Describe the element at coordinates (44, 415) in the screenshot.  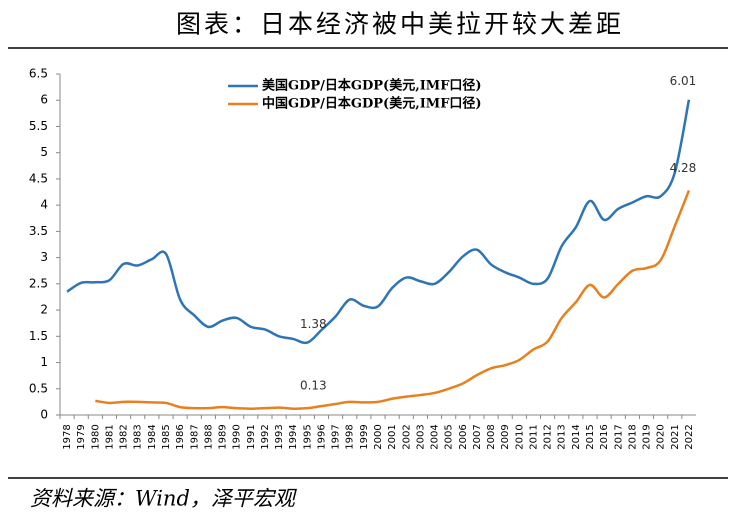
I see `y-tick-label: 0` at that location.